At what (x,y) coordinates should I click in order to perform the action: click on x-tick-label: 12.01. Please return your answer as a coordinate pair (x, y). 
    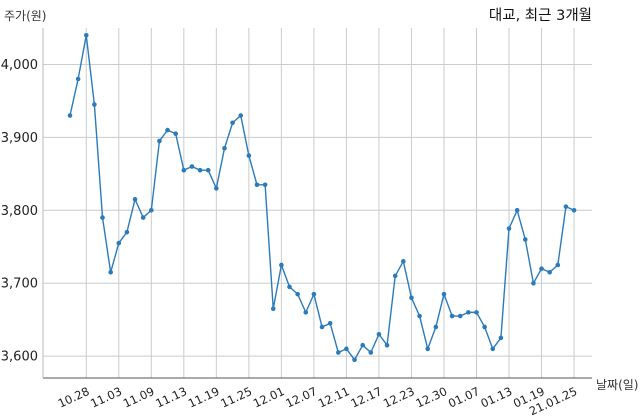
    Looking at the image, I should click on (269, 397).